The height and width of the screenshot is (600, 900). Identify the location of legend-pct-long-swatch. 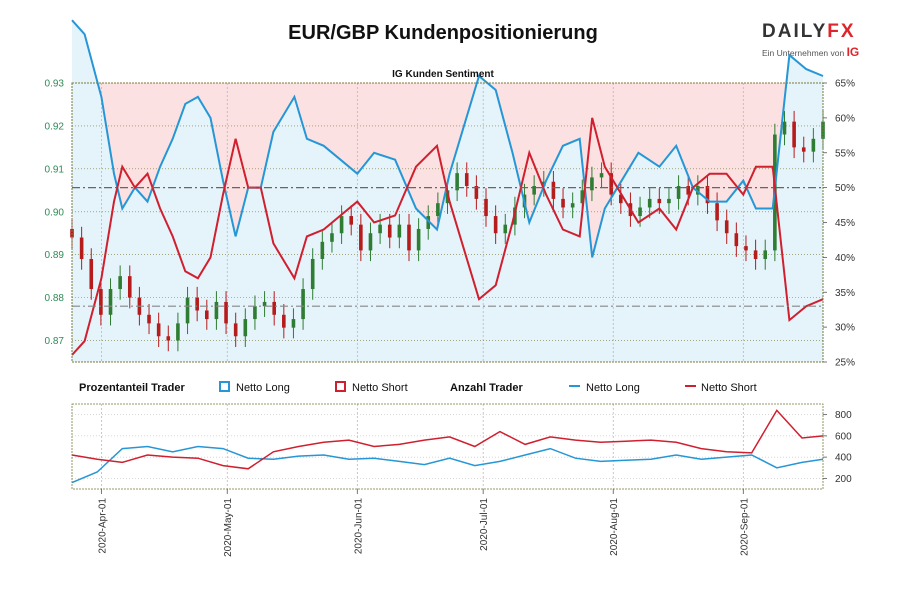
(224, 386).